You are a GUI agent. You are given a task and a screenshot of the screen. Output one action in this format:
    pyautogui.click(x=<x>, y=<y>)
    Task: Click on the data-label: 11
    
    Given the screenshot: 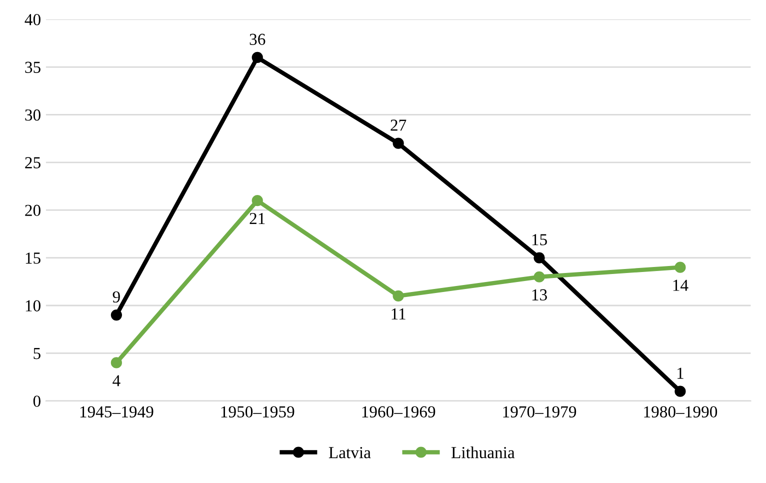 What is the action you would take?
    pyautogui.click(x=399, y=314)
    